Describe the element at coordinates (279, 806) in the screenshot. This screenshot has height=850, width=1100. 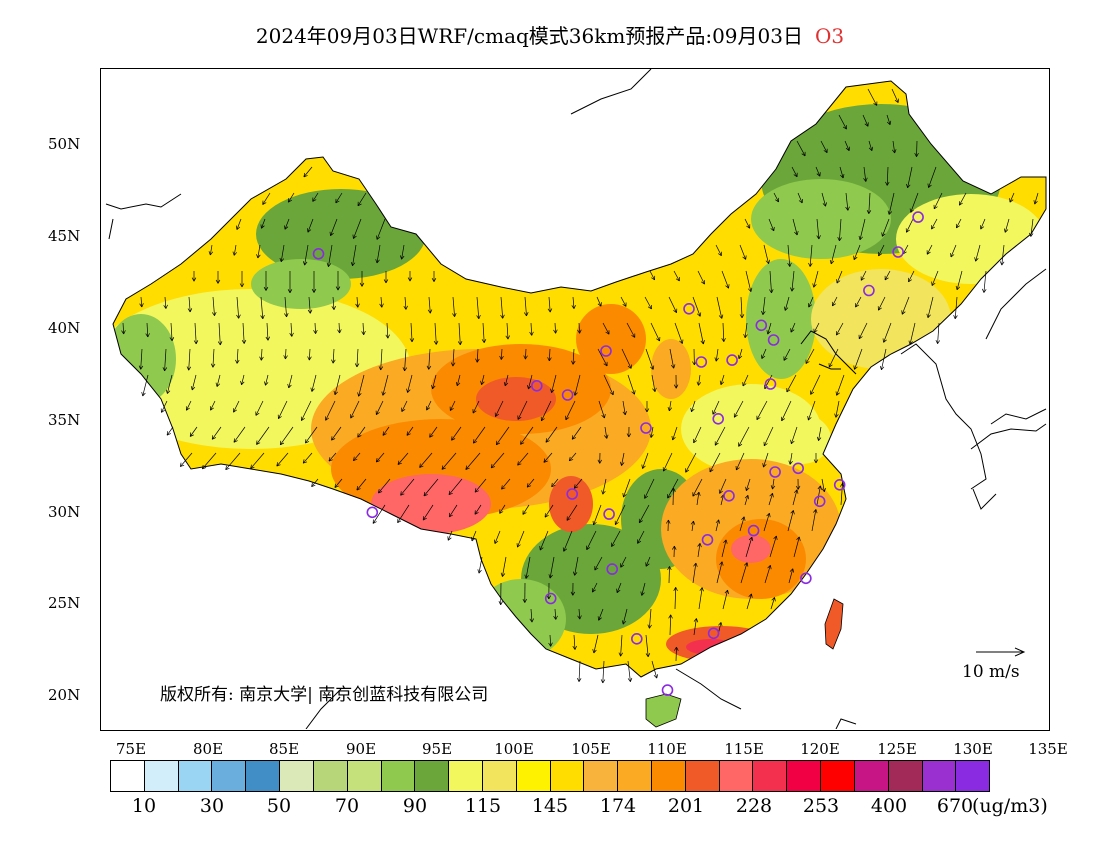
I see `legend-label-50: 50` at that location.